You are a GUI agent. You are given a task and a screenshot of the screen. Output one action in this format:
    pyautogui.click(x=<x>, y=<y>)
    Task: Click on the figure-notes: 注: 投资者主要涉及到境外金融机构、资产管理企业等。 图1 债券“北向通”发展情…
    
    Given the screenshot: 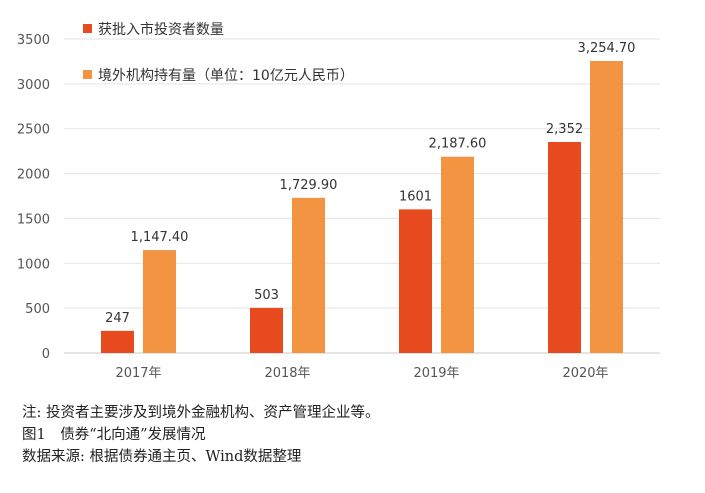 What is the action you would take?
    pyautogui.click(x=357, y=435)
    